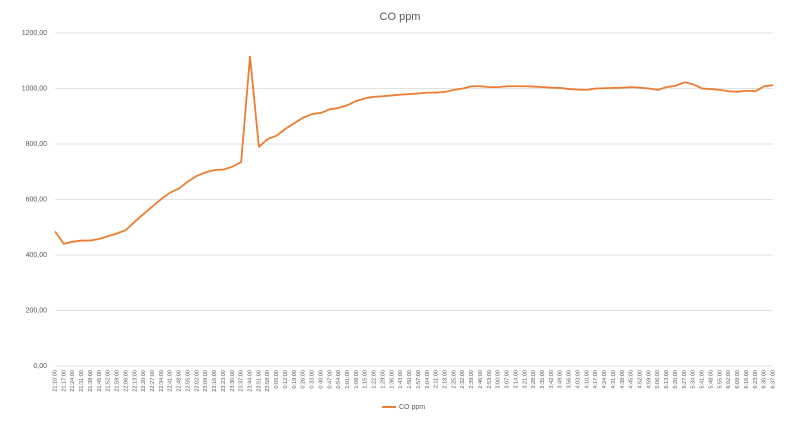  Describe the element at coordinates (516, 379) in the screenshot. I see `x-tick-label: 3:14:00` at that location.